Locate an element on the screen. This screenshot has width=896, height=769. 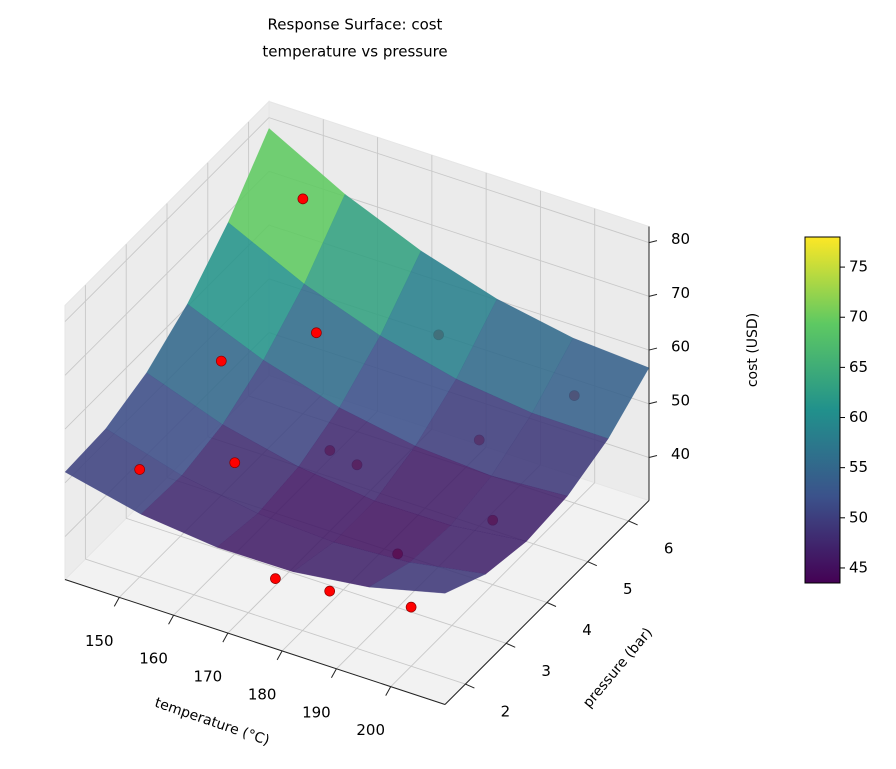
colorbar-tick-label: 60 is located at coordinates (858, 417).